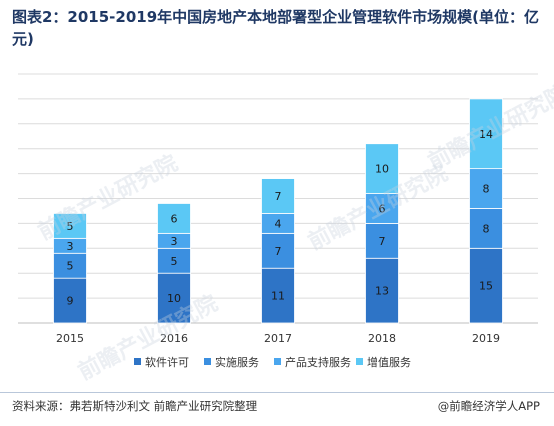  Describe the element at coordinates (70, 338) in the screenshot. I see `x-tick-label: 2015` at that location.